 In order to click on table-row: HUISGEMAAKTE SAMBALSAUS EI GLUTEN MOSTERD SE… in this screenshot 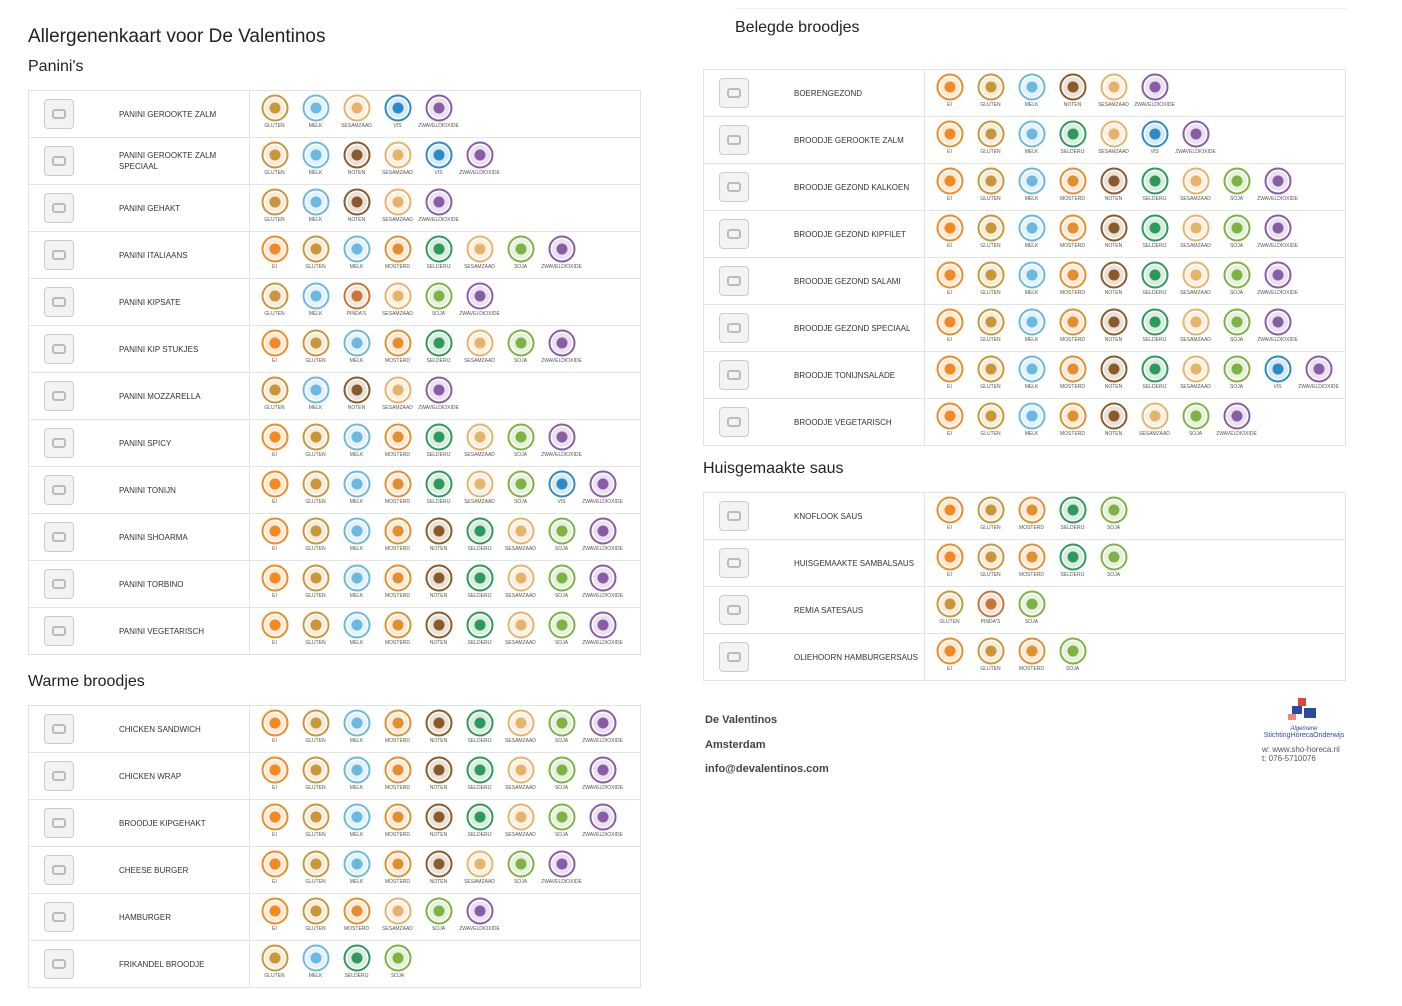, I will do `click(1024, 562)`.